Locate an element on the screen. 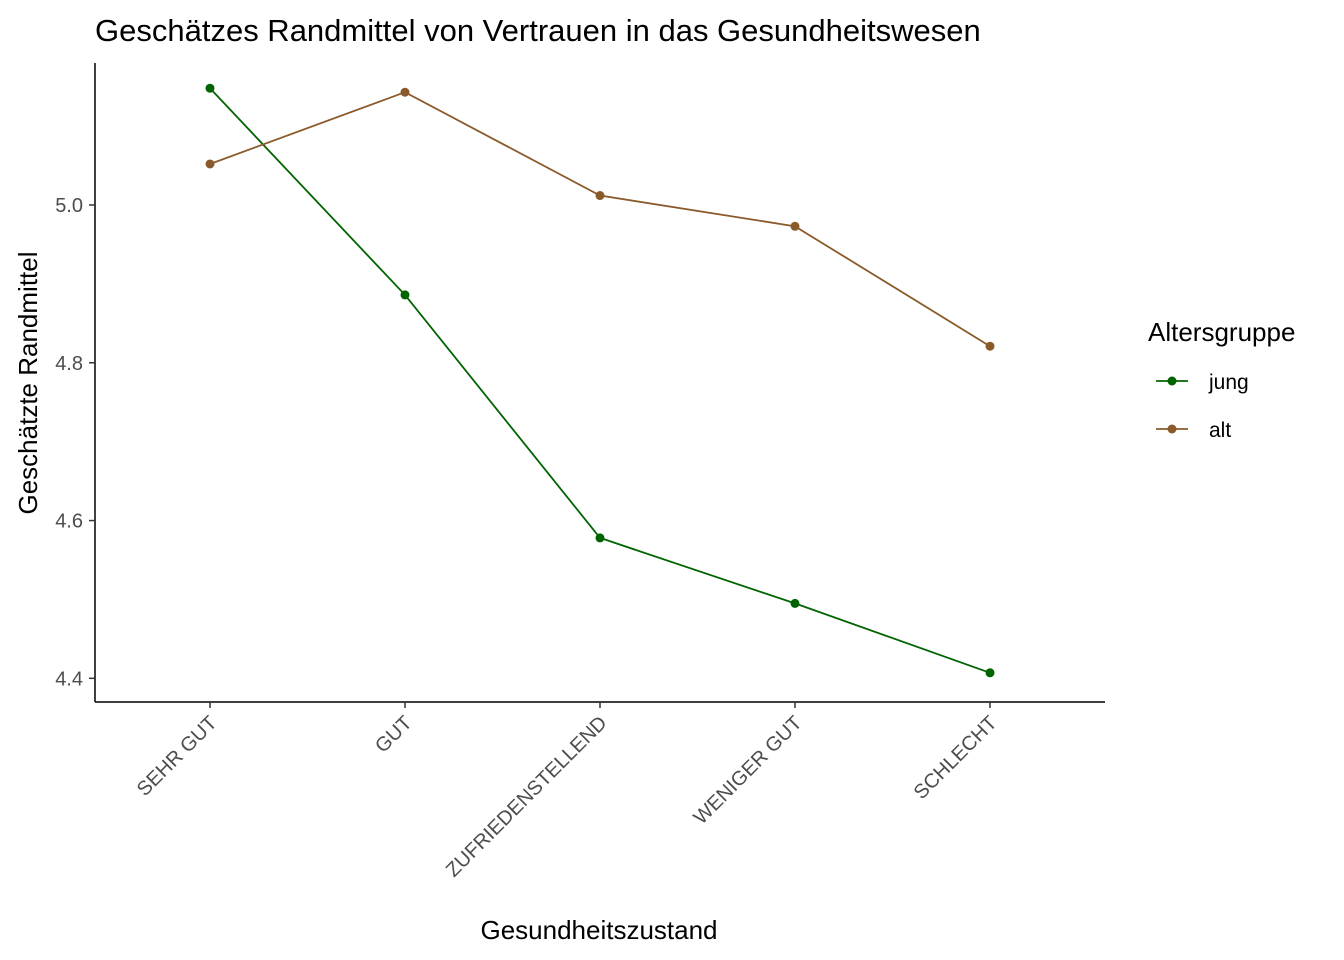 The width and height of the screenshot is (1344, 960). legend: Altersgruppe jung alt is located at coordinates (1221, 379).